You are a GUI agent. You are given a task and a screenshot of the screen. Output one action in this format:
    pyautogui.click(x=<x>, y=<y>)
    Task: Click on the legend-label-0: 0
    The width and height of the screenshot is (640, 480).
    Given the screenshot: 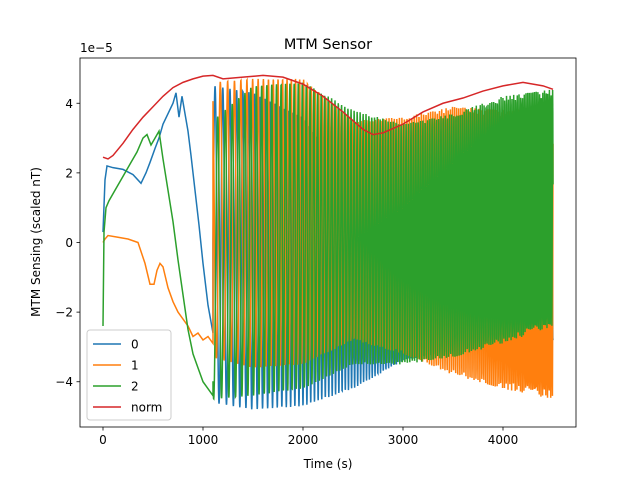 What is the action you would take?
    pyautogui.click(x=135, y=345)
    